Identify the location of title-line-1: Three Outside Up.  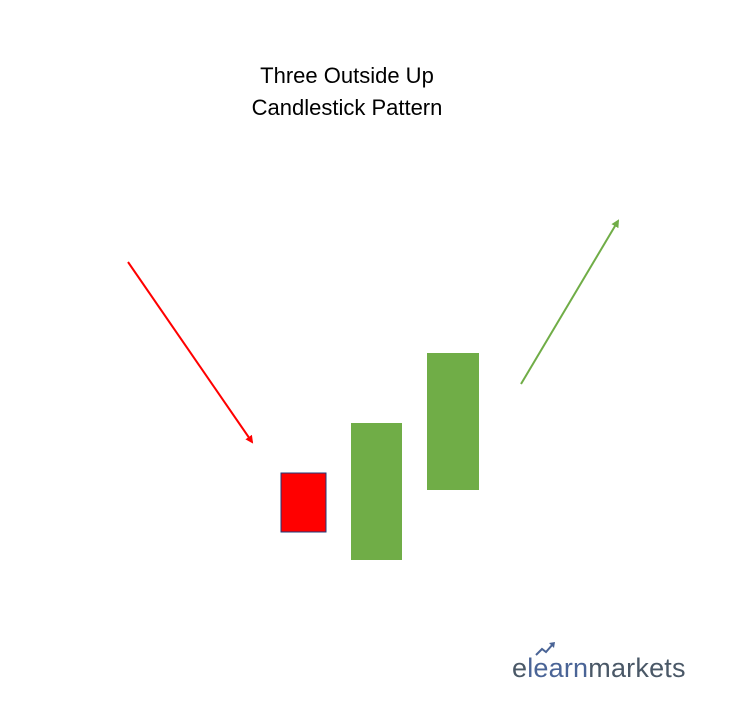
(347, 75).